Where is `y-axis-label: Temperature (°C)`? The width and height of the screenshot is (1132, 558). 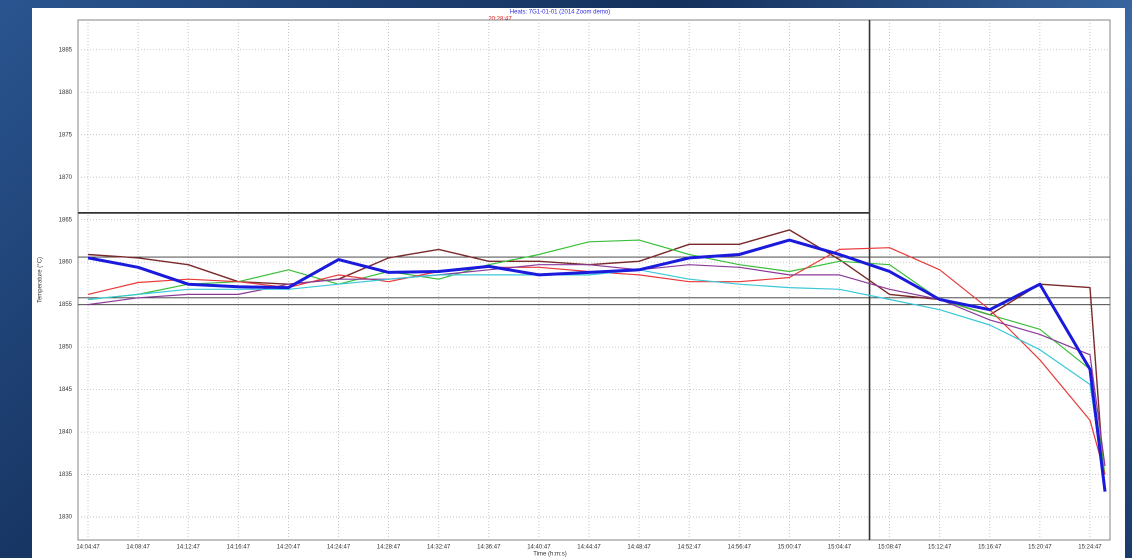
y-axis-label: Temperature (°C) is located at coordinates (41, 280).